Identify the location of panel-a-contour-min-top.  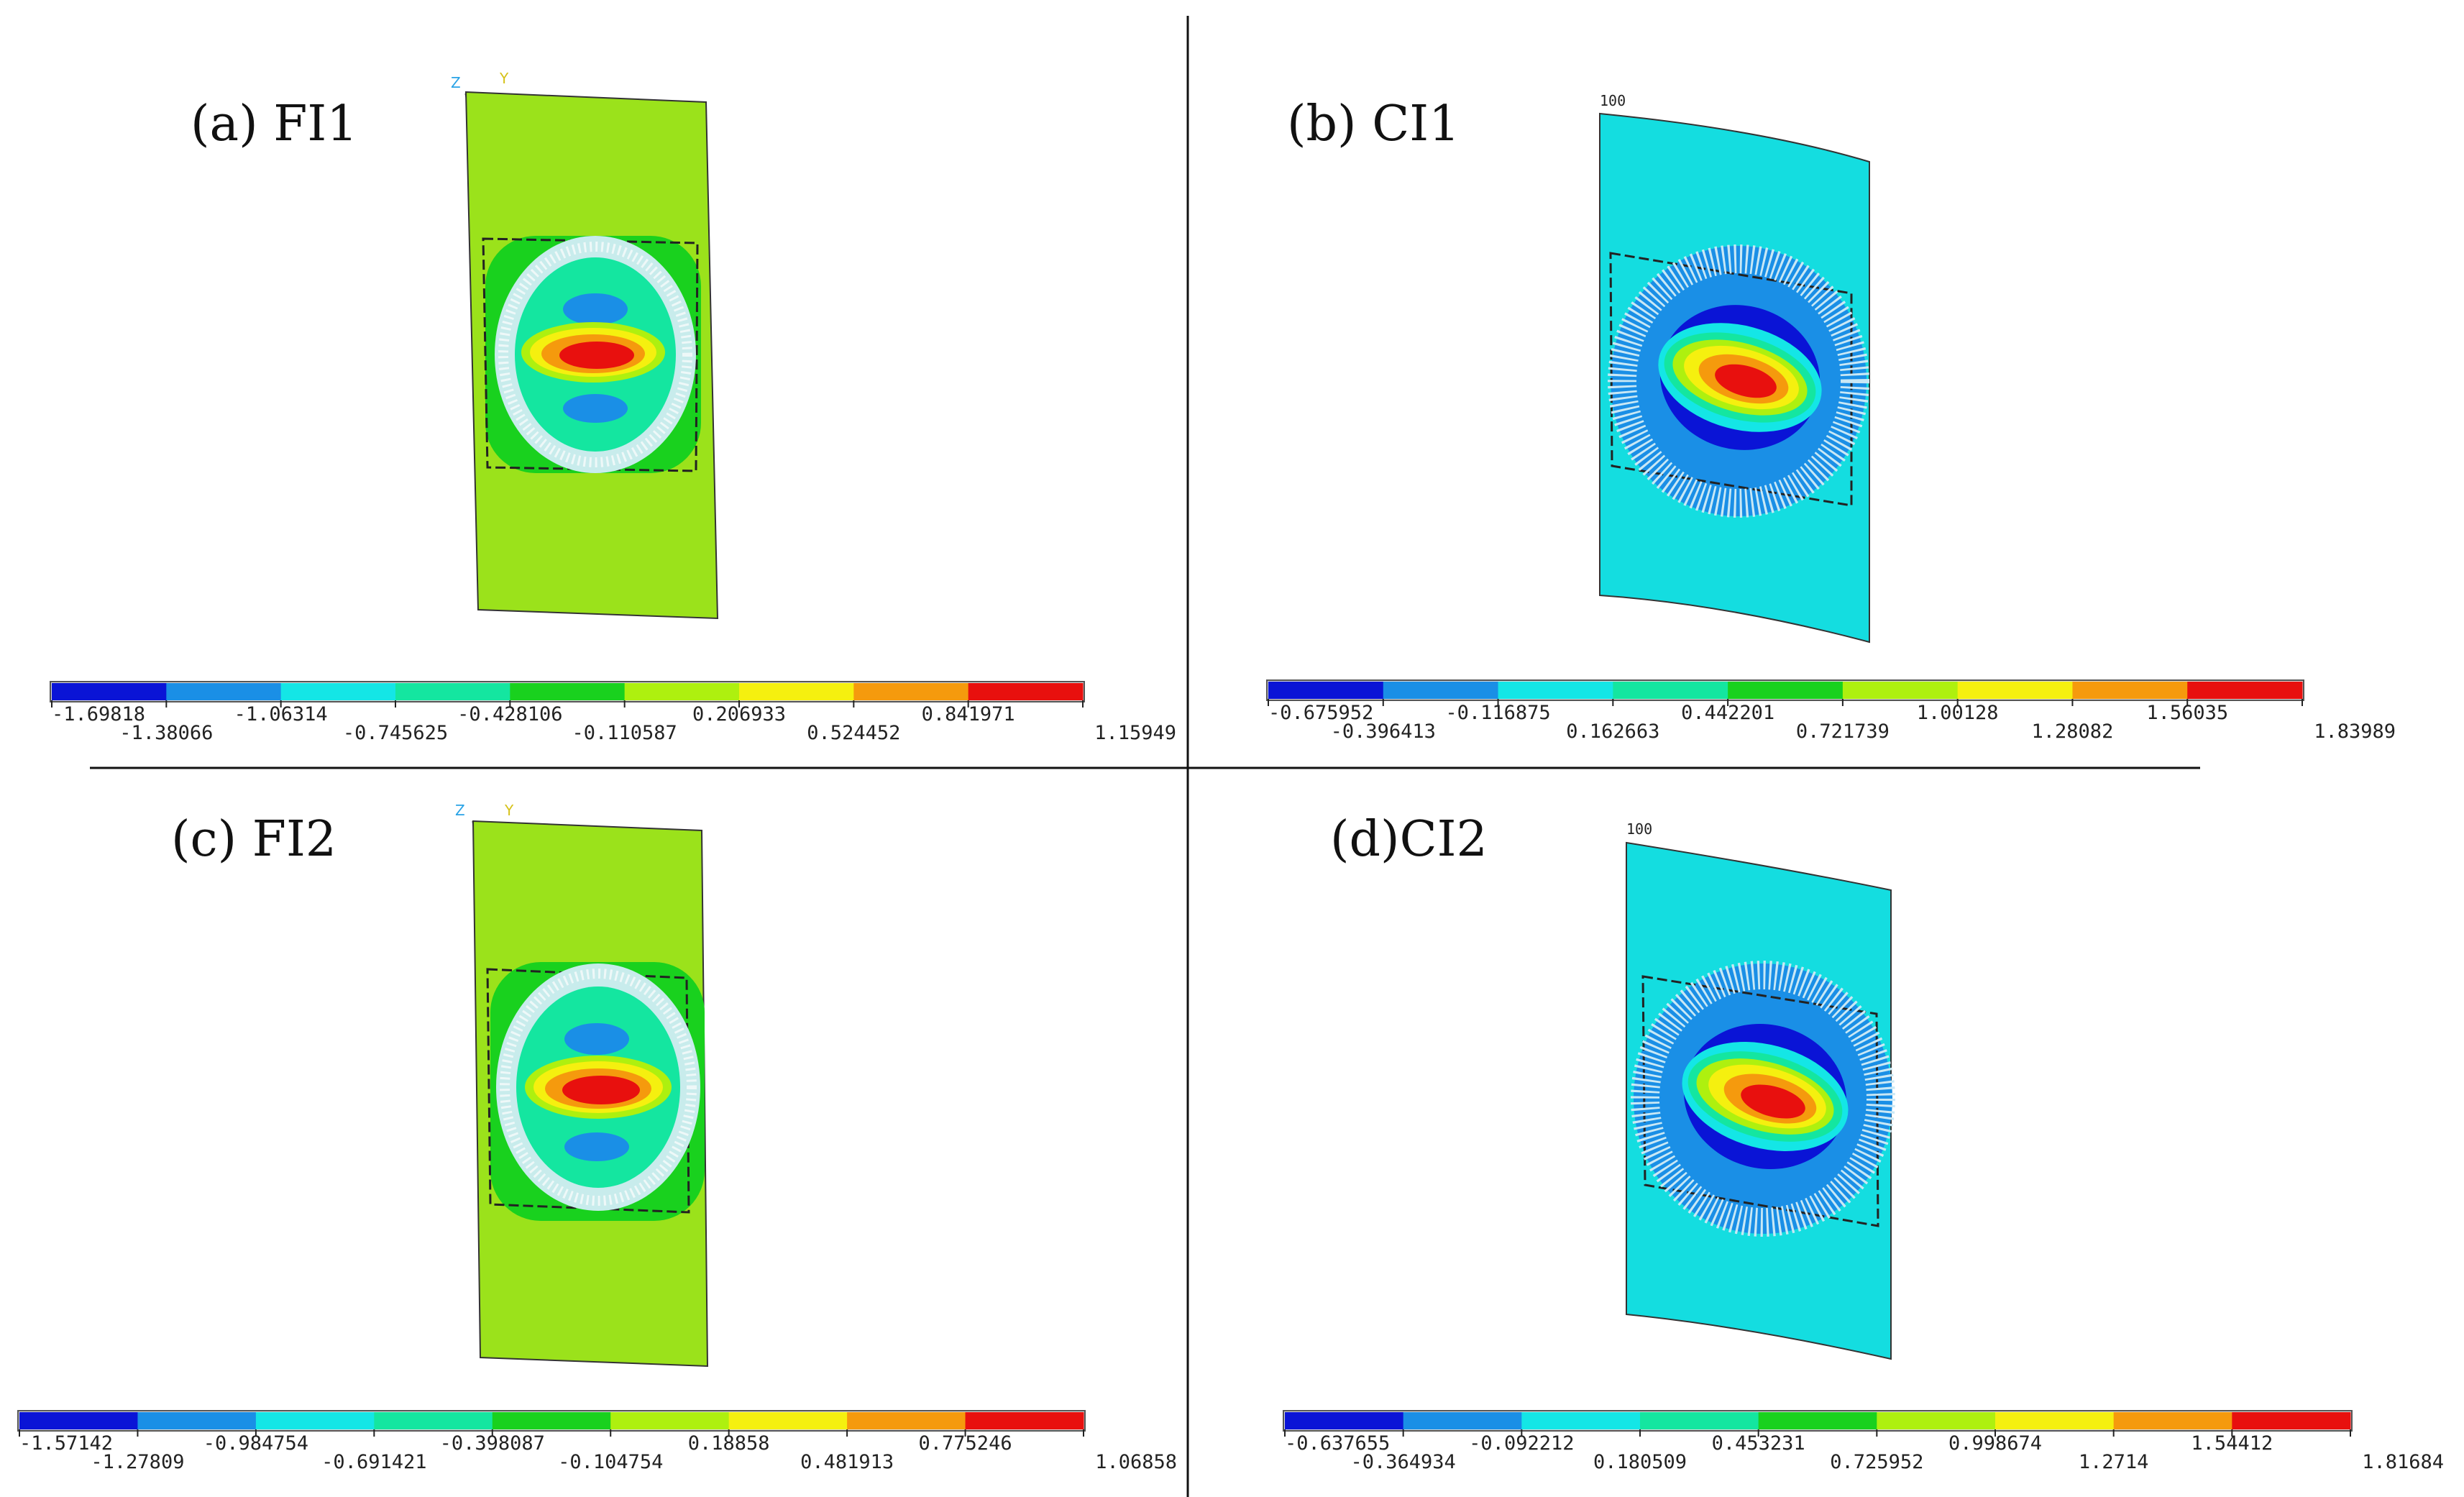
(595, 309).